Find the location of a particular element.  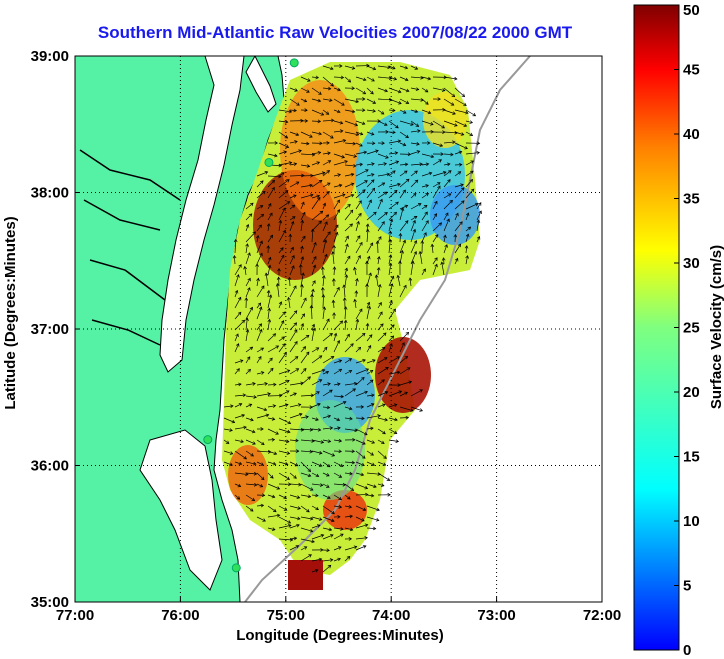

bay-tributary is located at coordinates (130, 247).